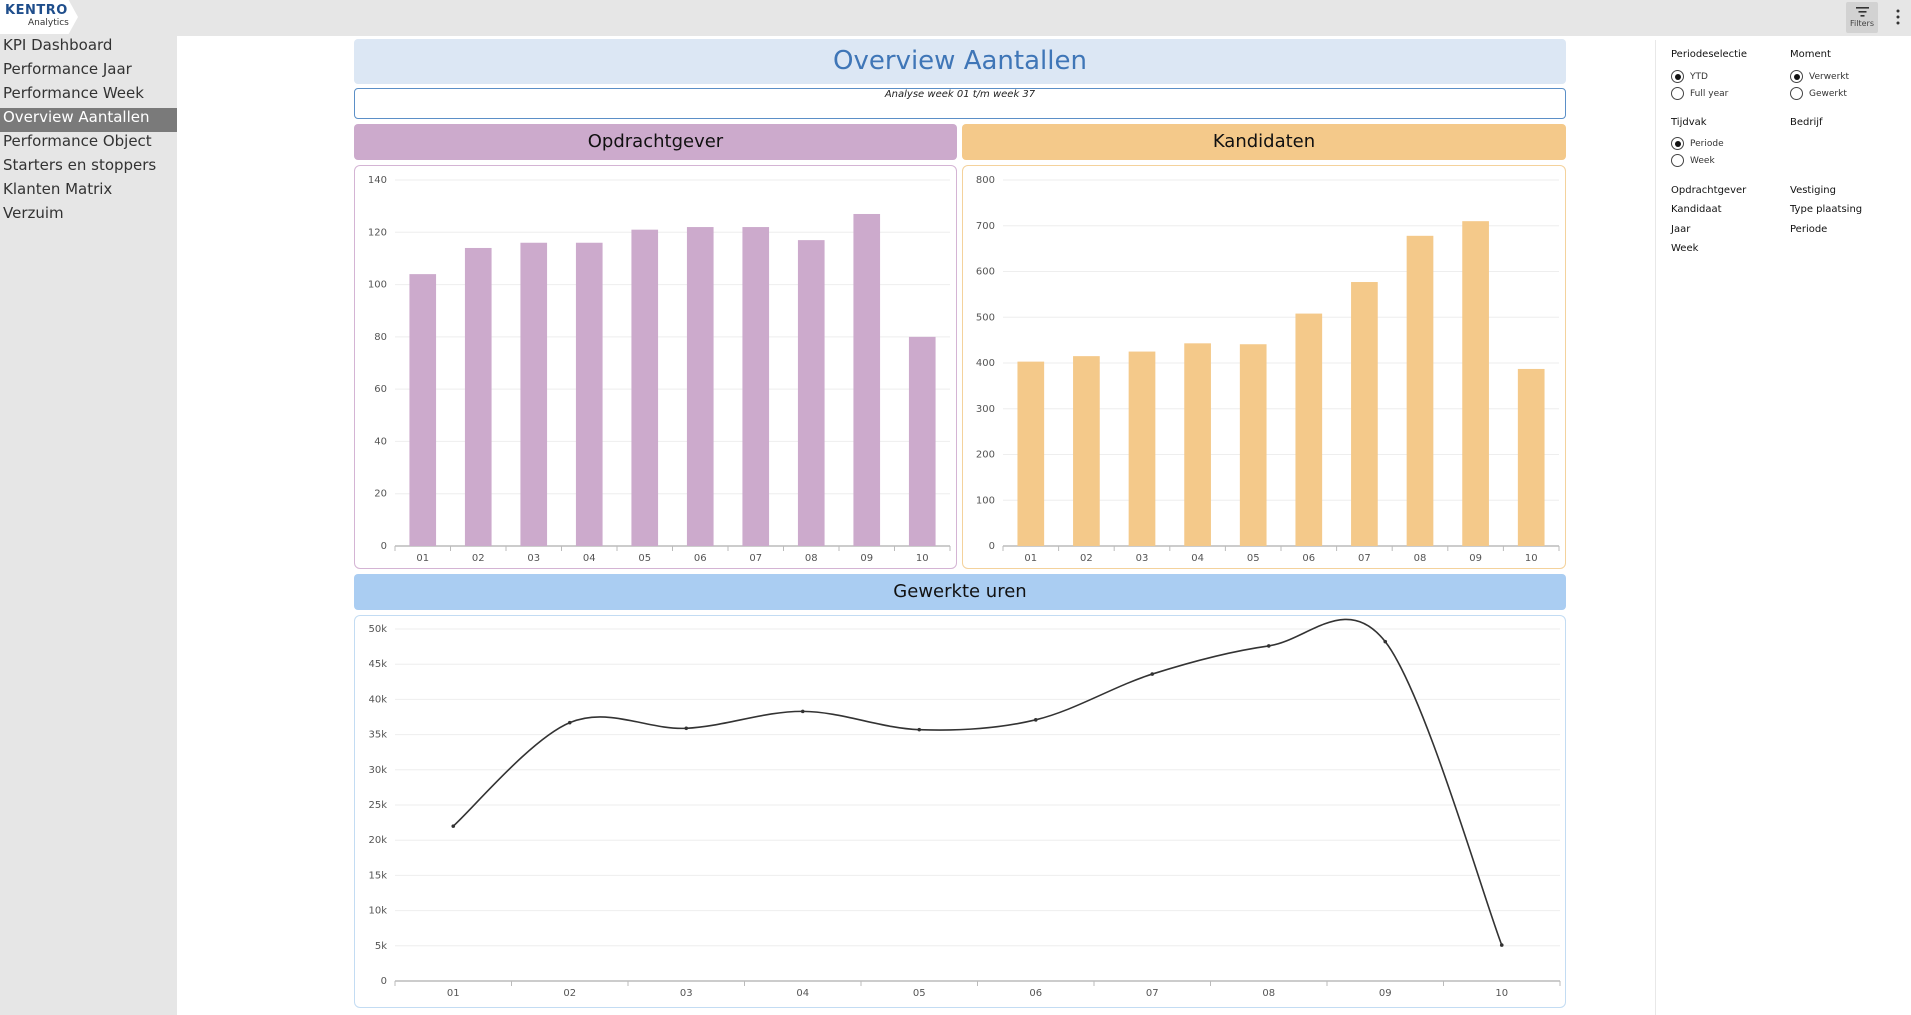 The width and height of the screenshot is (1911, 1015). I want to click on kandidaat-filter: Kandidaat, so click(1696, 209).